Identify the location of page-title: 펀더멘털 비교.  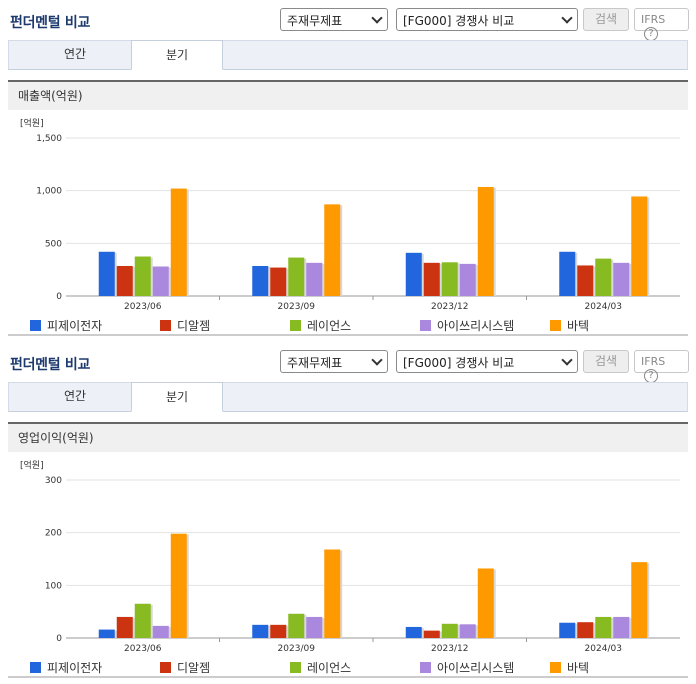
(50, 23).